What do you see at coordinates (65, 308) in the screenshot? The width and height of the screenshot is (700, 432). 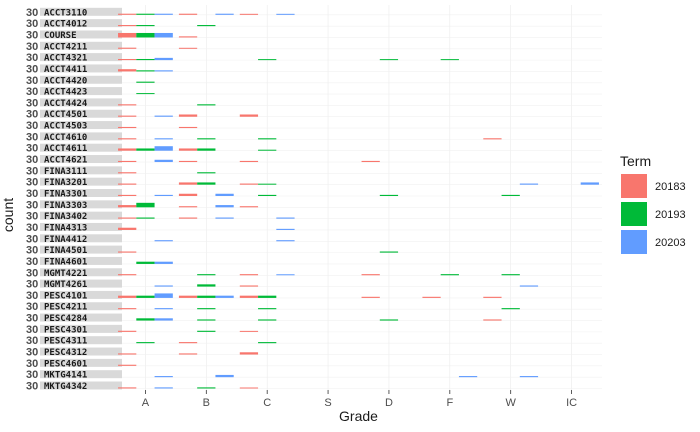 I see `strip-label: PESC4211` at bounding box center [65, 308].